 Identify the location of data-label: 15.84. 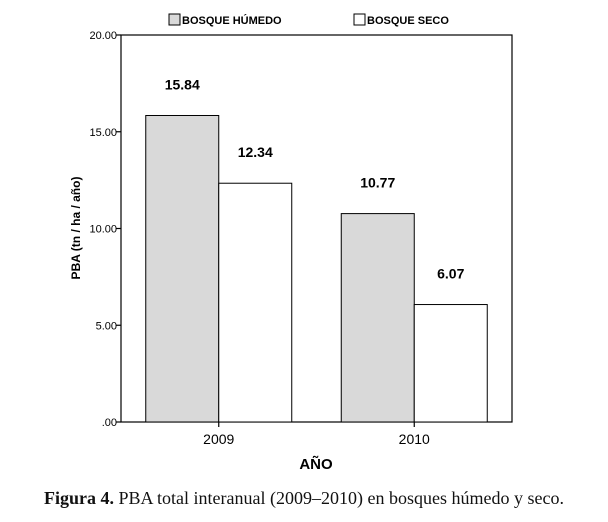
(182, 84).